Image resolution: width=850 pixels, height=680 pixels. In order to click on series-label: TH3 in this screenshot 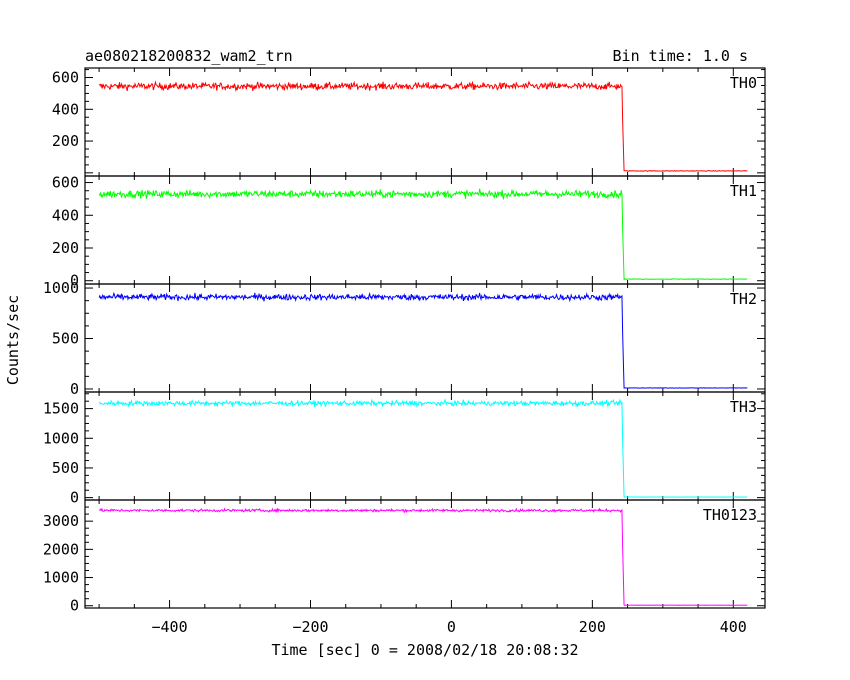, I will do `click(743, 407)`.